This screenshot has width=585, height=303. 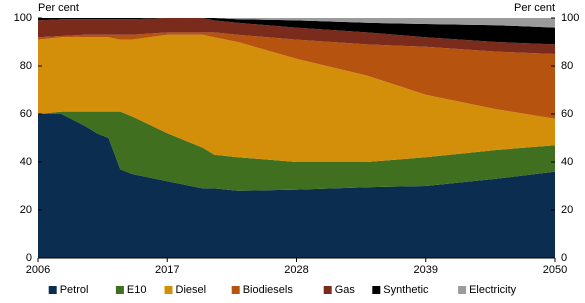 I want to click on x-tick-label: 2050, so click(x=555, y=270).